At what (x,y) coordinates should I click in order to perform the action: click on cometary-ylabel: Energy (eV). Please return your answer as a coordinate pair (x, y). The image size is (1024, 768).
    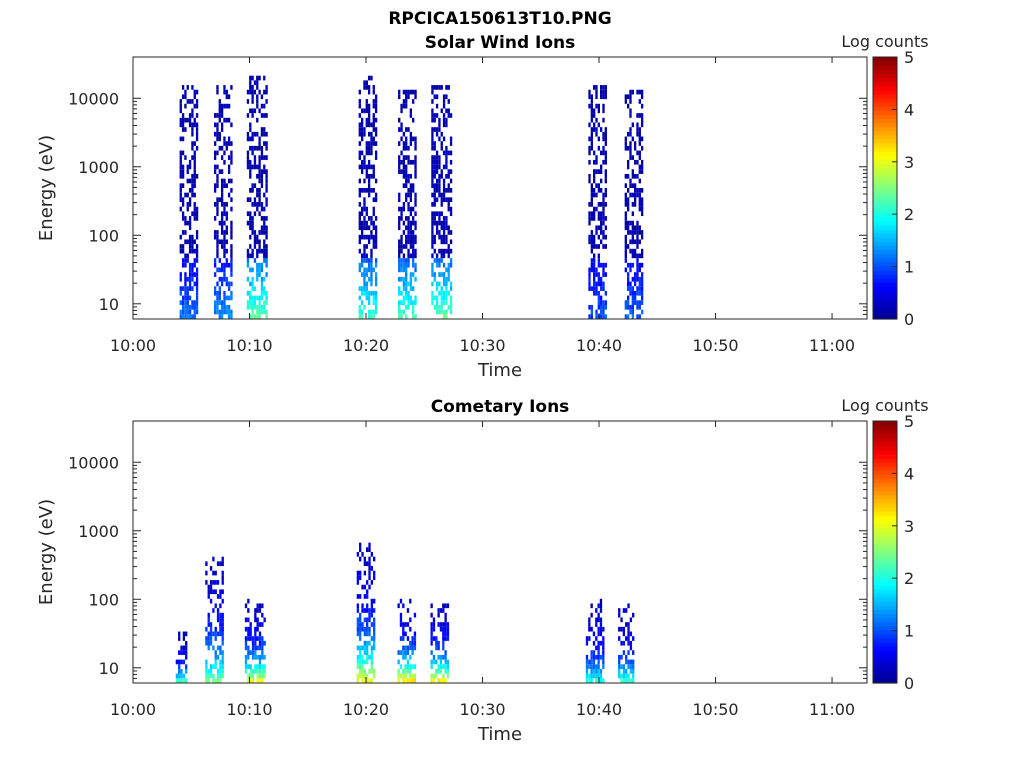
    Looking at the image, I should click on (46, 552).